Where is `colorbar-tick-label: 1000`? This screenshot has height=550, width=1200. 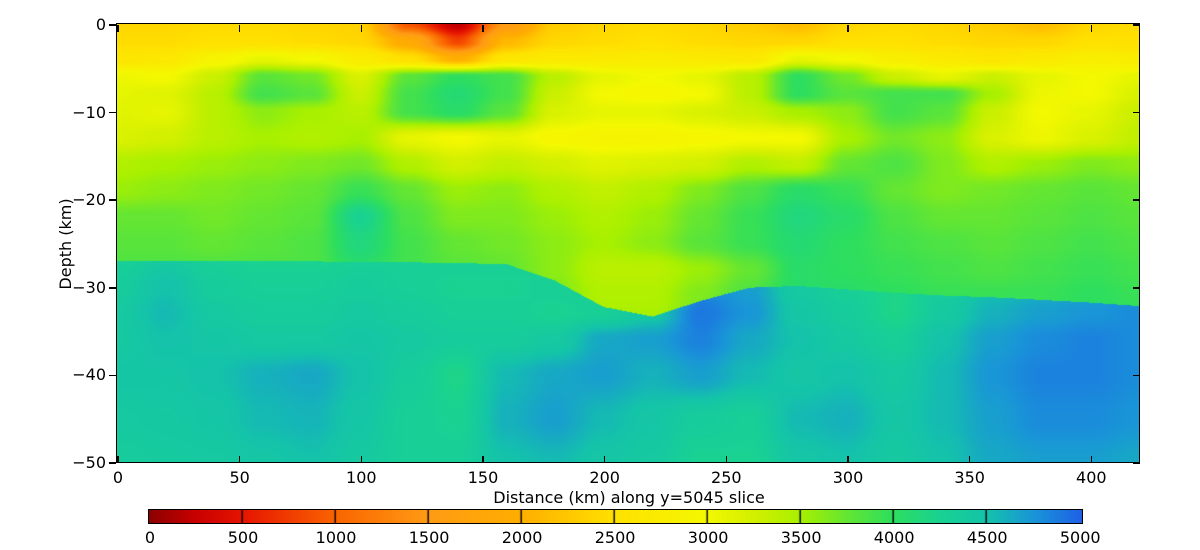 colorbar-tick-label: 1000 is located at coordinates (336, 537).